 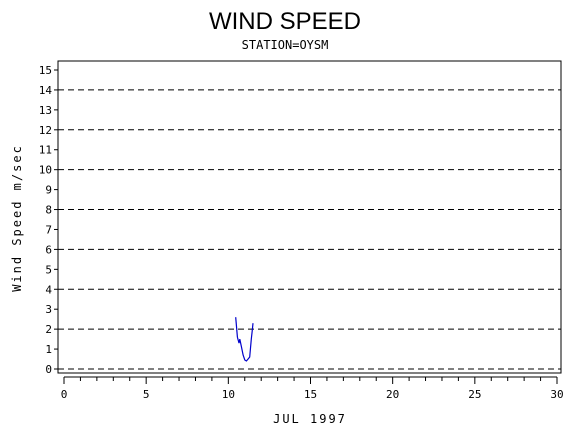 I want to click on y-tick-label-7: 7, so click(x=48, y=229).